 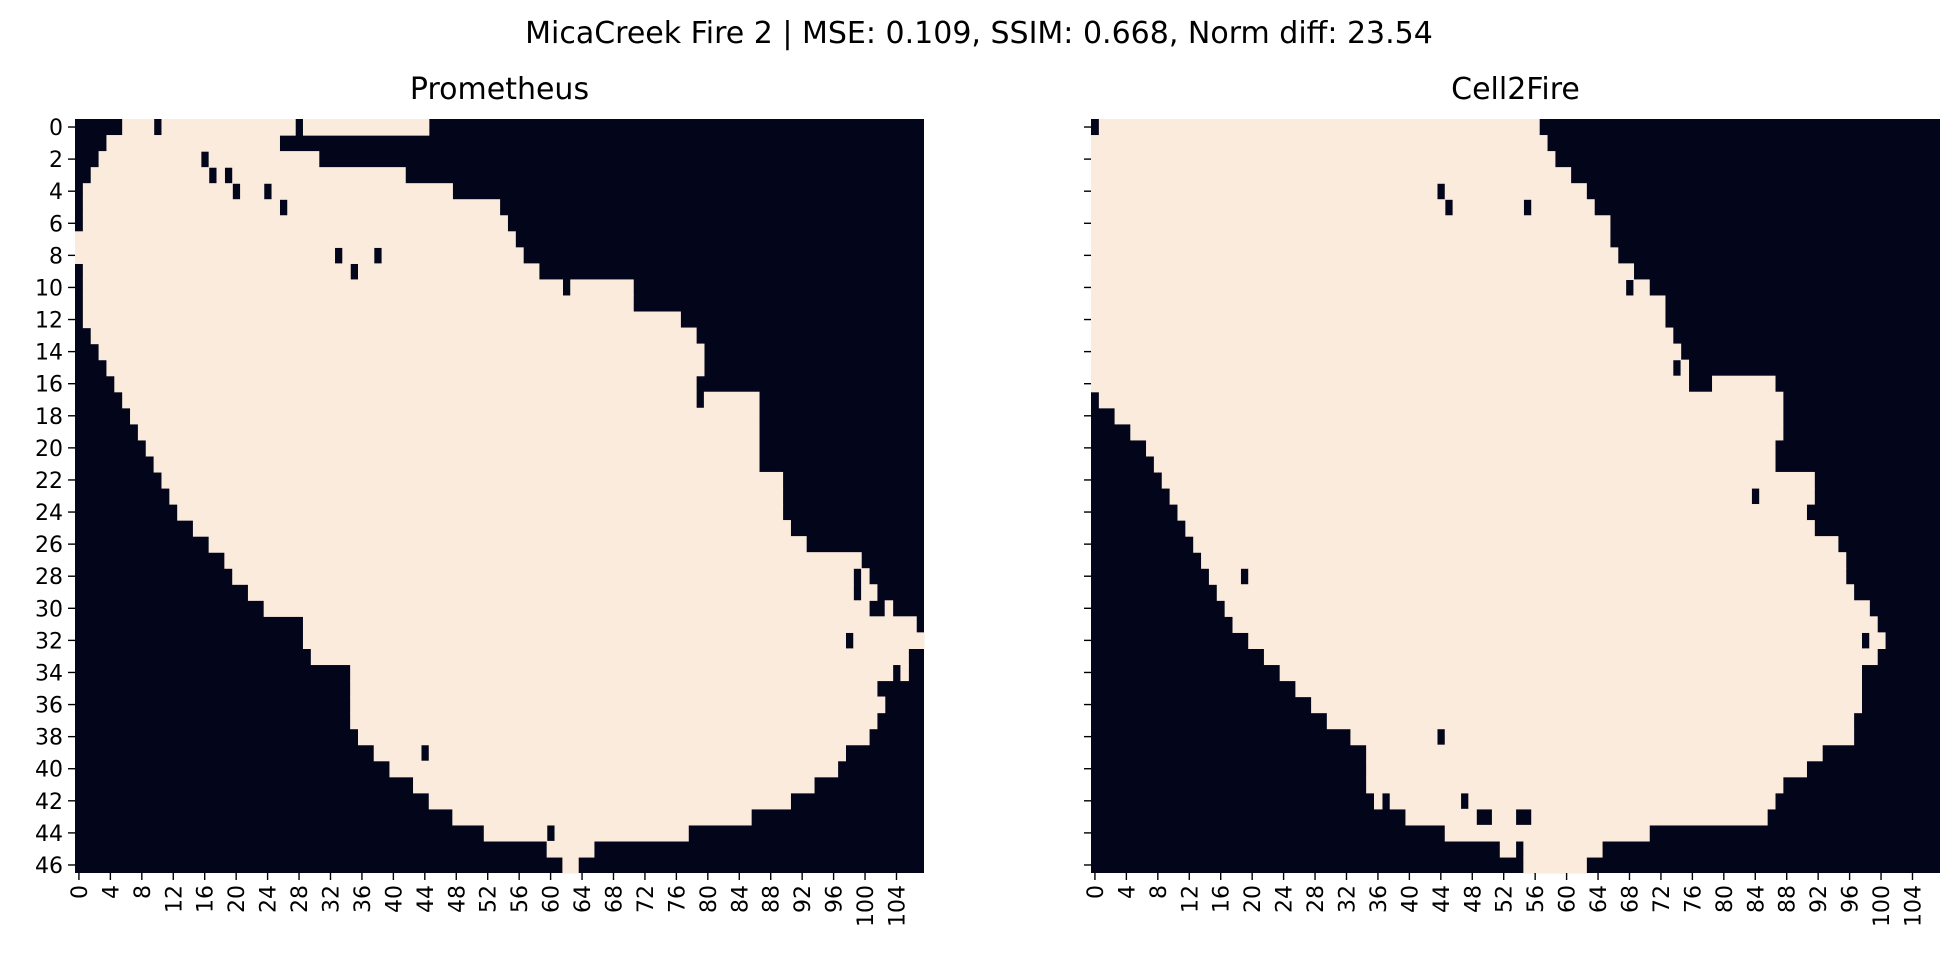 What do you see at coordinates (49, 641) in the screenshot?
I see `y-tick-label: 32` at bounding box center [49, 641].